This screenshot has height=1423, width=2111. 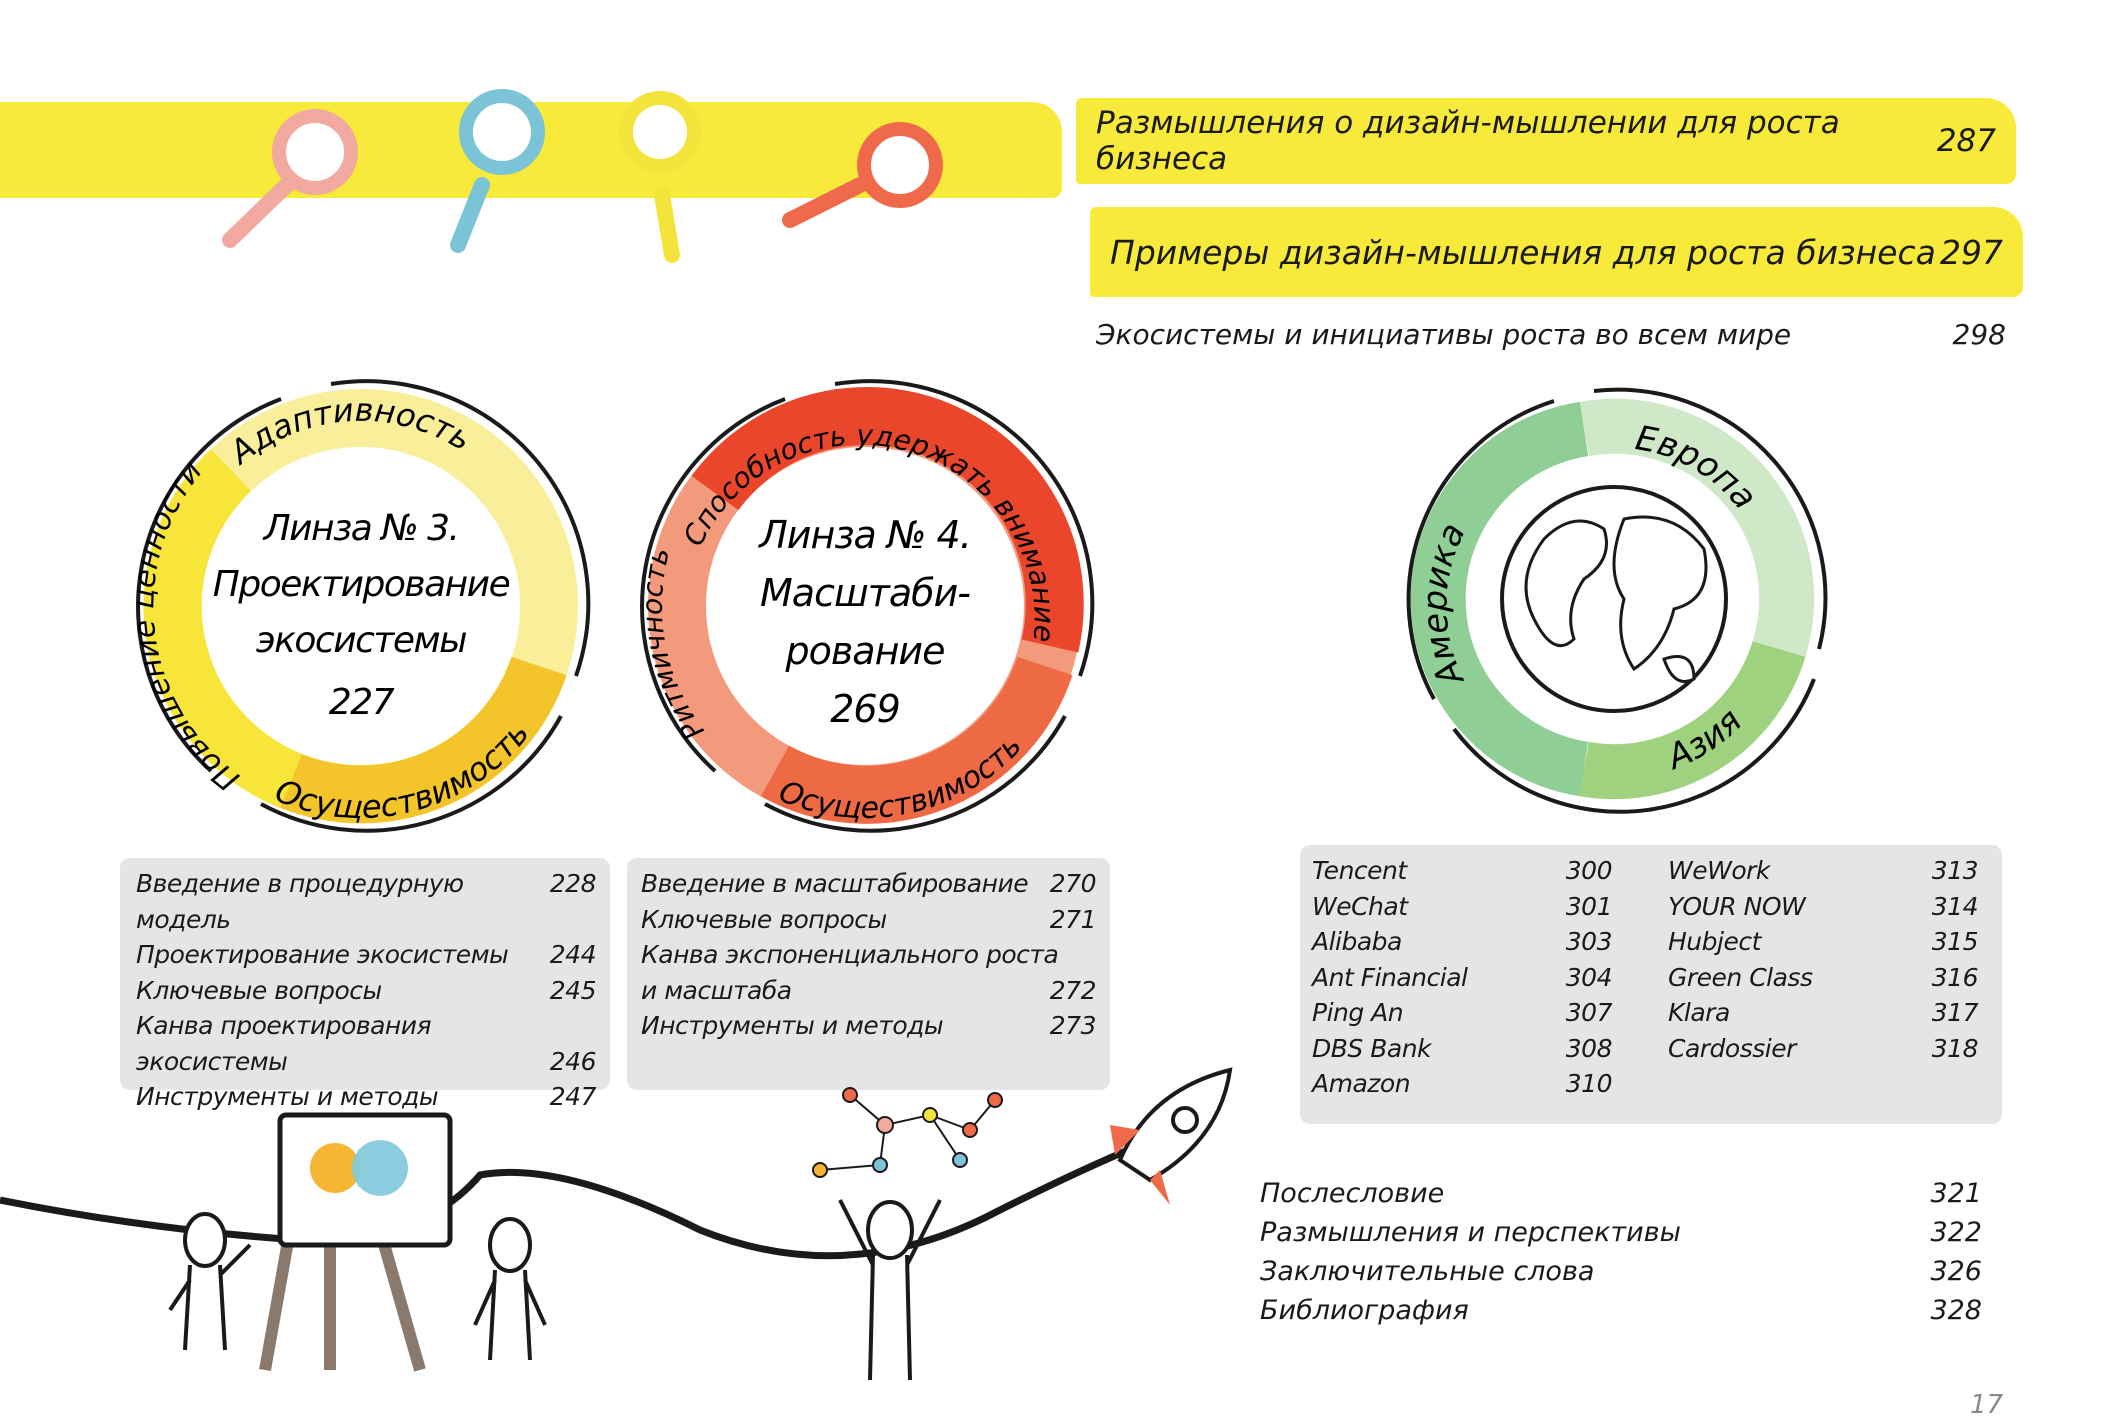 I want to click on svg-text: Линза № 3., so click(x=360, y=528).